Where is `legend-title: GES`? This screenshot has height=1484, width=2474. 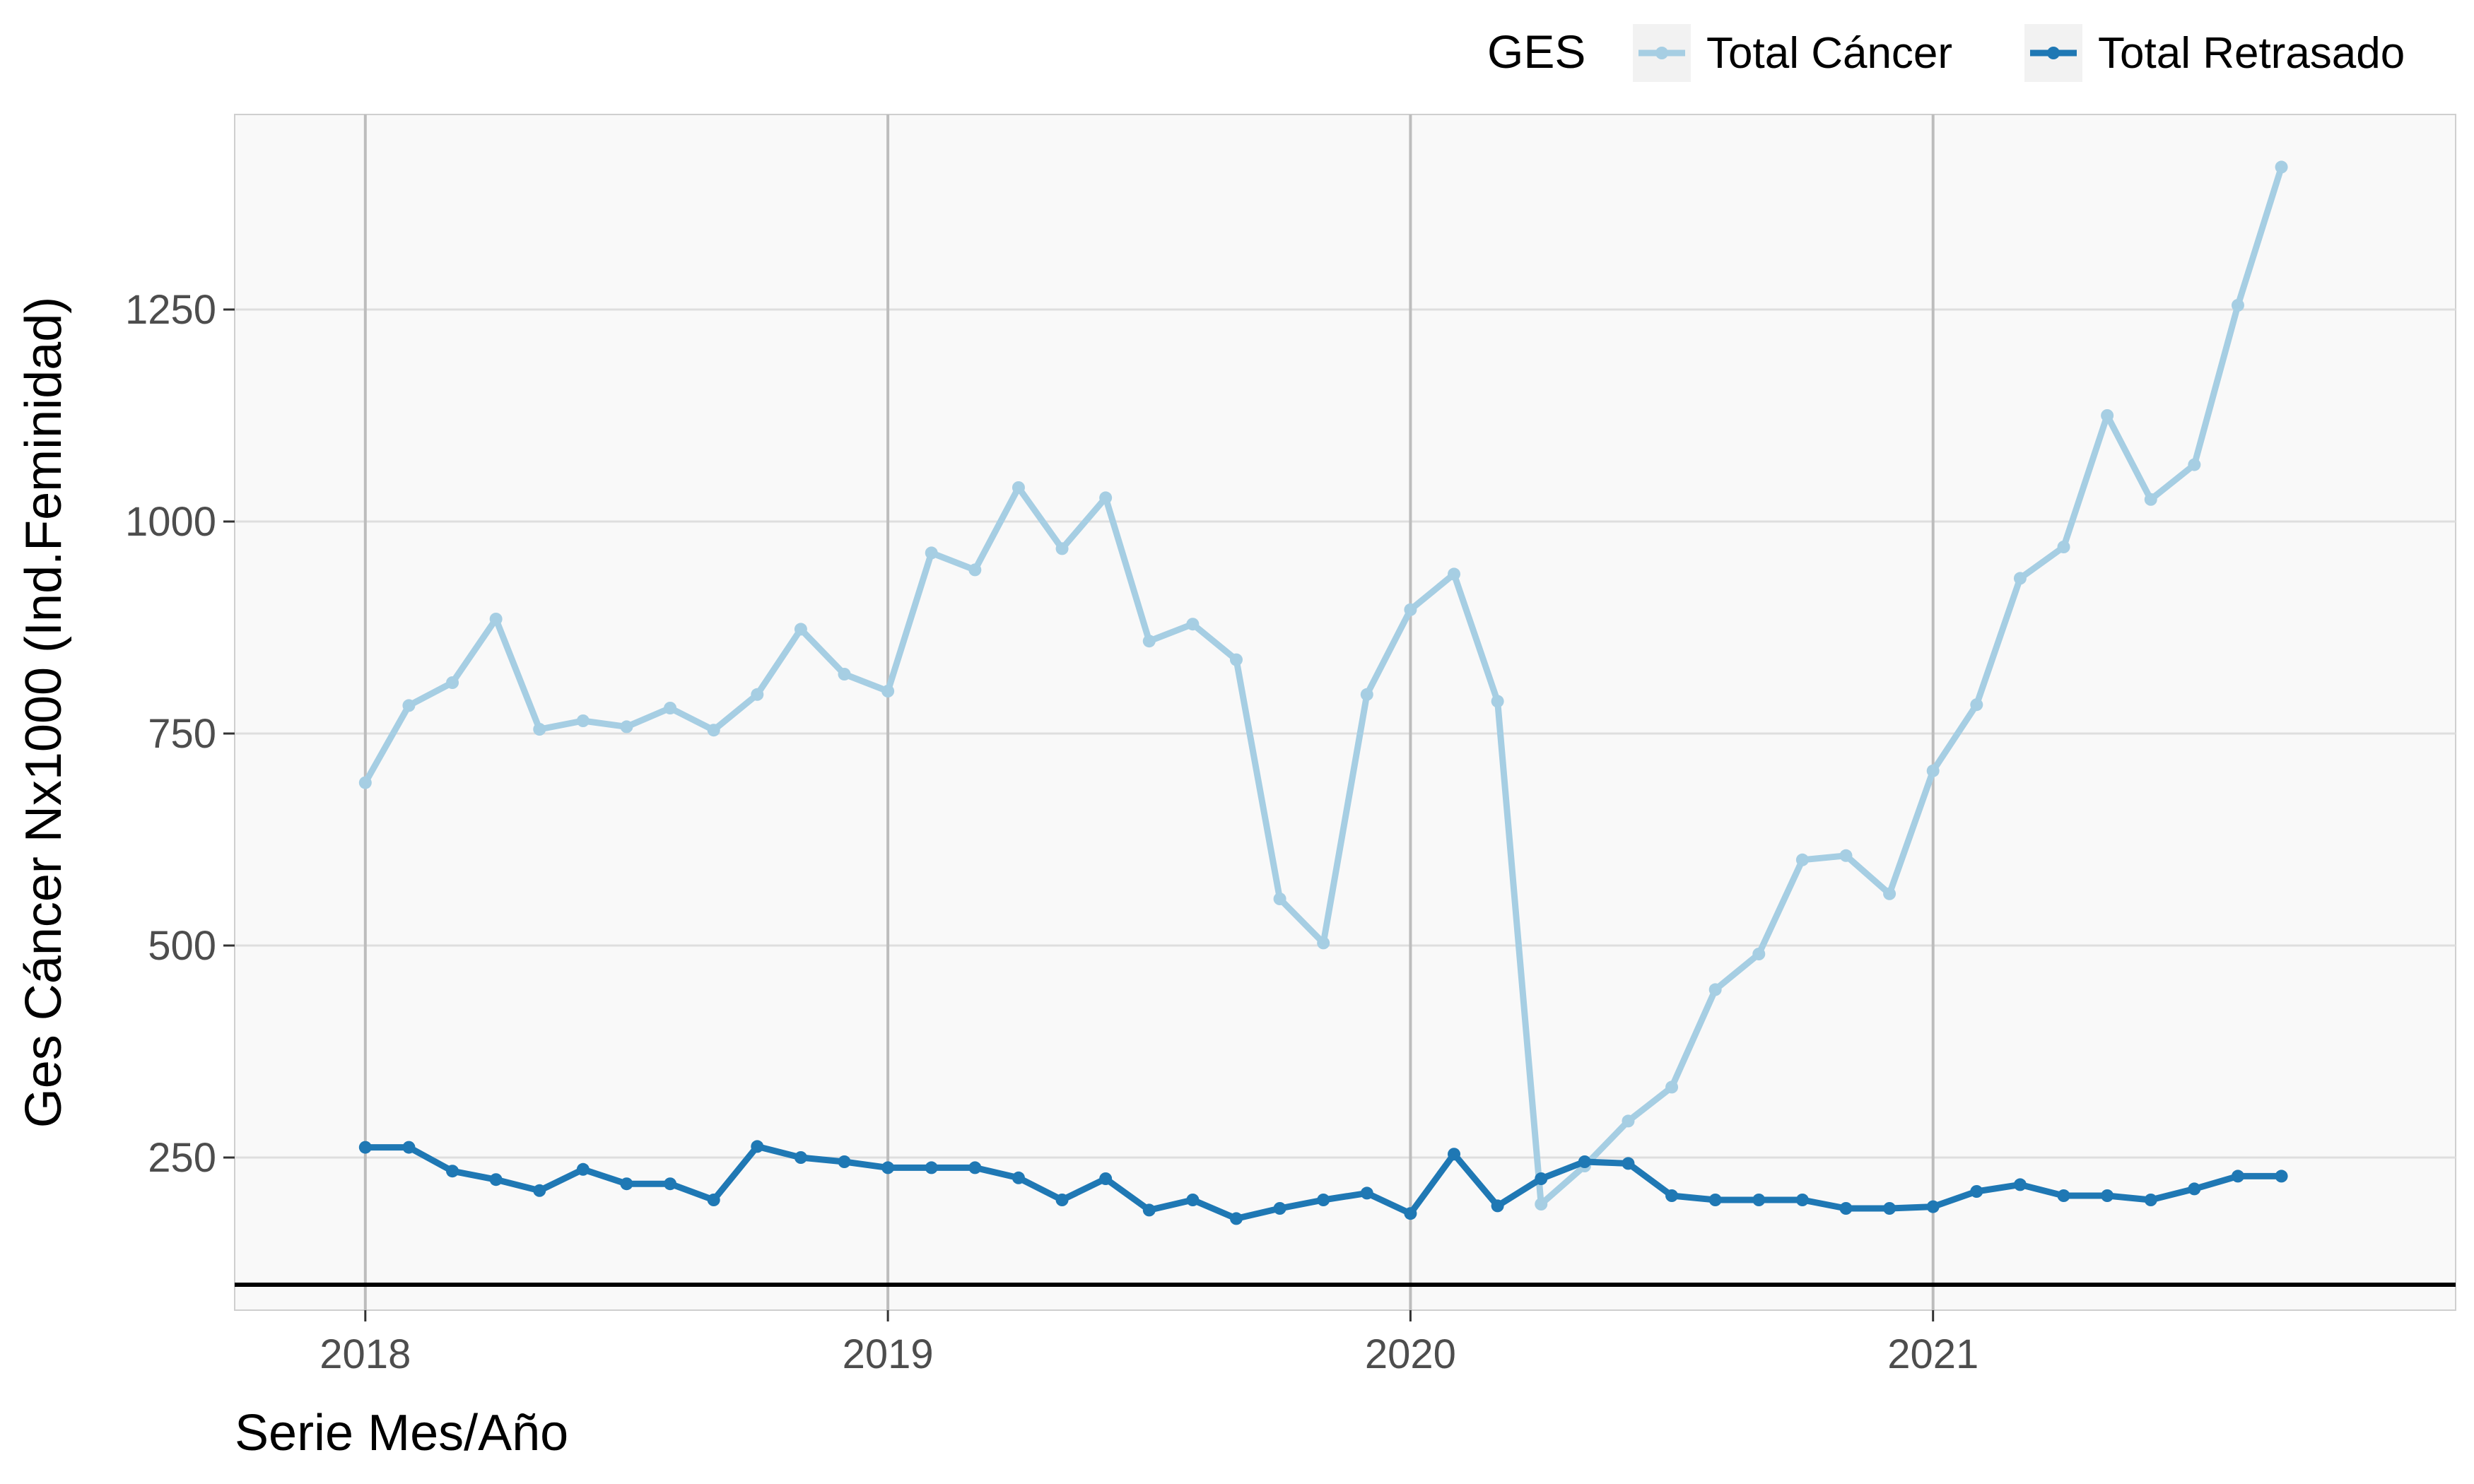
legend-title: GES is located at coordinates (1536, 51).